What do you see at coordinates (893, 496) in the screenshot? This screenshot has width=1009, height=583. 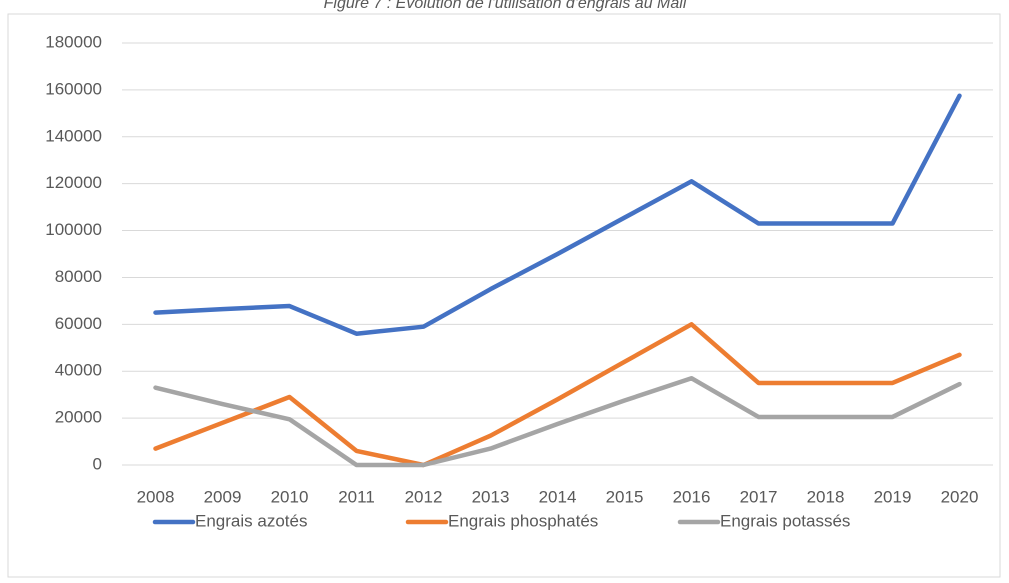 I see `x-tick-label: 2019` at bounding box center [893, 496].